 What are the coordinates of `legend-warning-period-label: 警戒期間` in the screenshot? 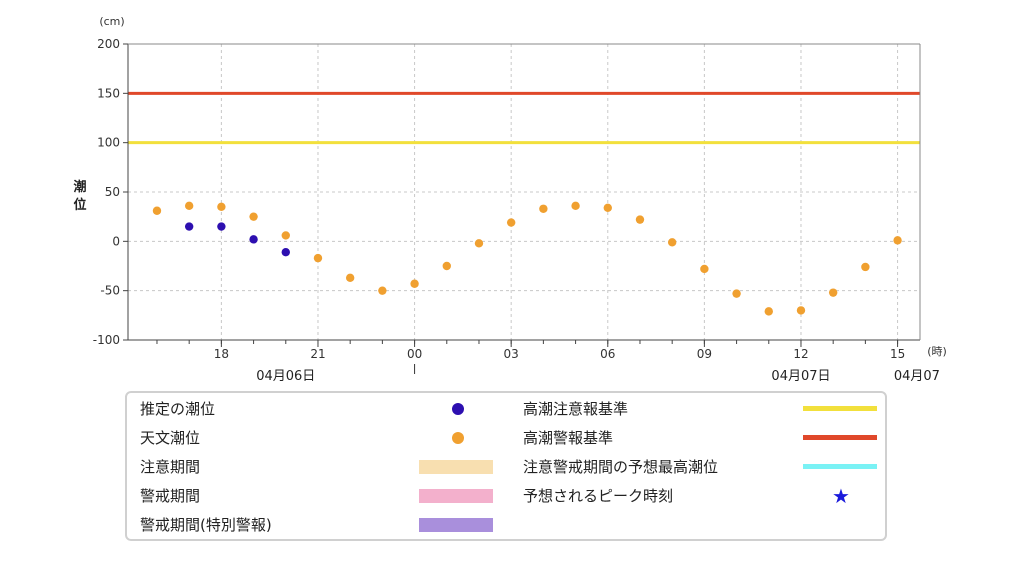 It's located at (170, 496).